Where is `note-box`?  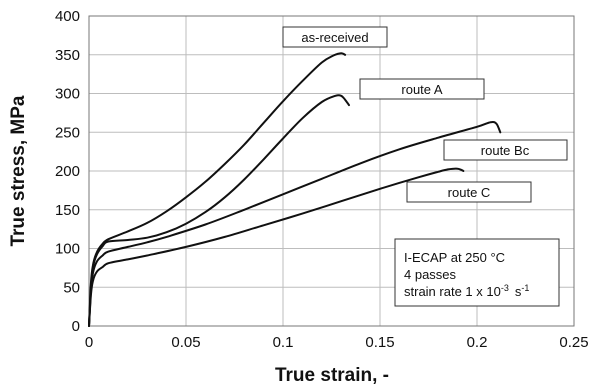
note-box is located at coordinates (477, 272).